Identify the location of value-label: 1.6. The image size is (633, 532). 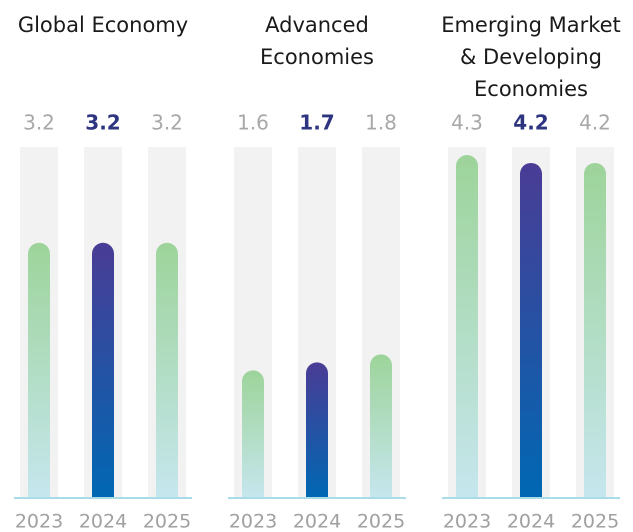
(253, 123).